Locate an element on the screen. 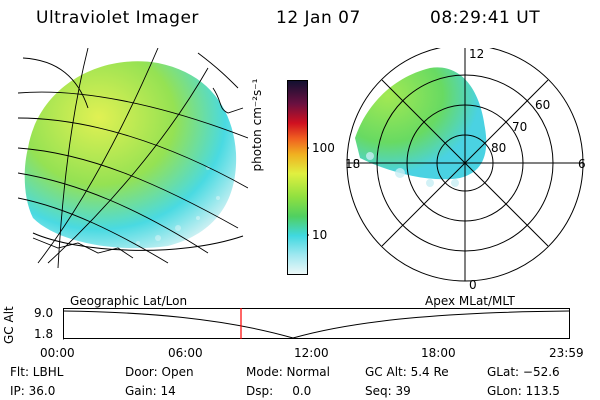  timeline-ytick-1-8: 1.8 is located at coordinates (44, 334).